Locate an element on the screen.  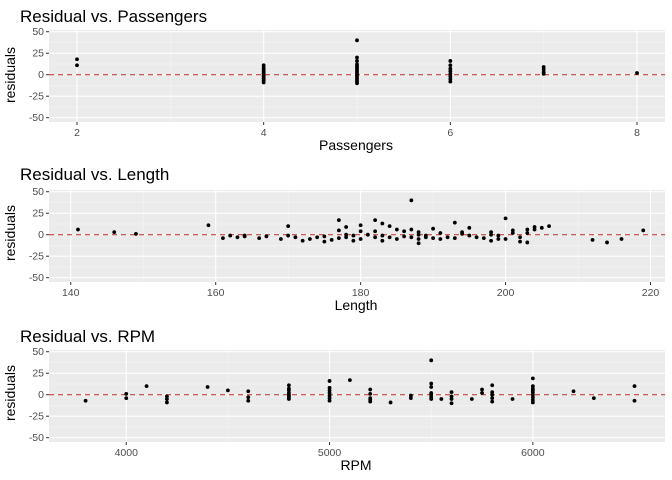
x-tick-label: 5000 is located at coordinates (330, 453).